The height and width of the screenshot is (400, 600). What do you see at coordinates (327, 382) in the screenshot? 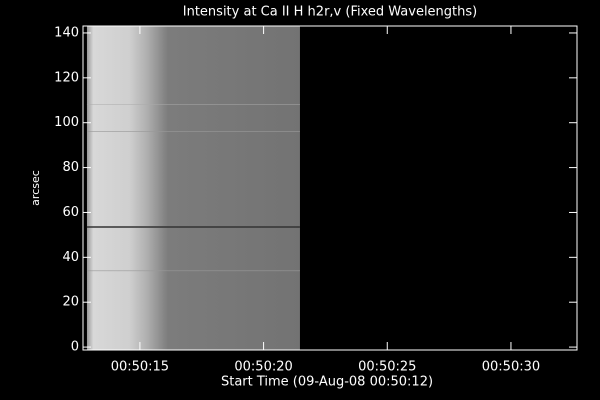
I see `x-axis-label: Start Time (09-Aug-08 00:50:12)` at bounding box center [327, 382].